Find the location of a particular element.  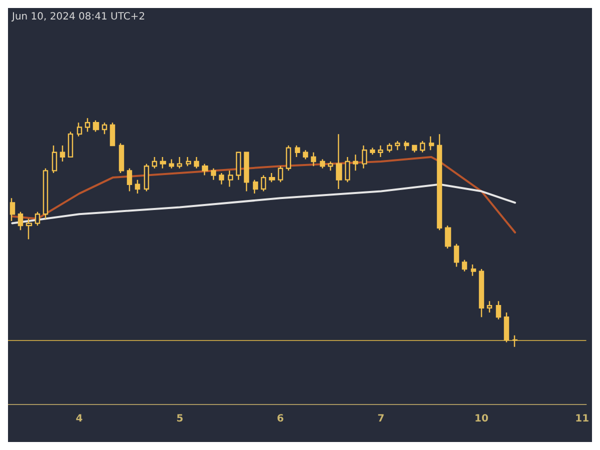

x-tick-label: 10 is located at coordinates (481, 419).